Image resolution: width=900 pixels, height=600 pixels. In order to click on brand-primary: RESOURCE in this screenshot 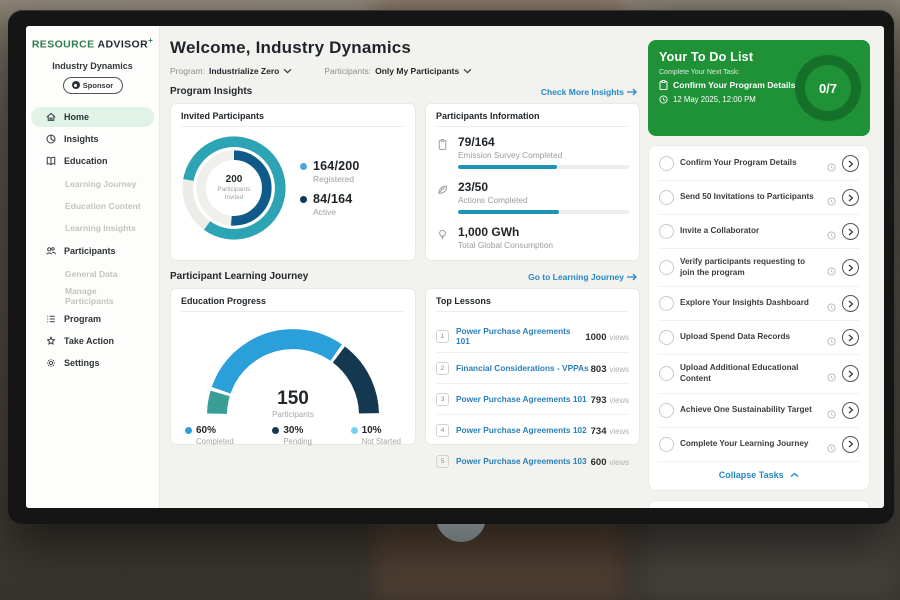, I will do `click(63, 44)`.